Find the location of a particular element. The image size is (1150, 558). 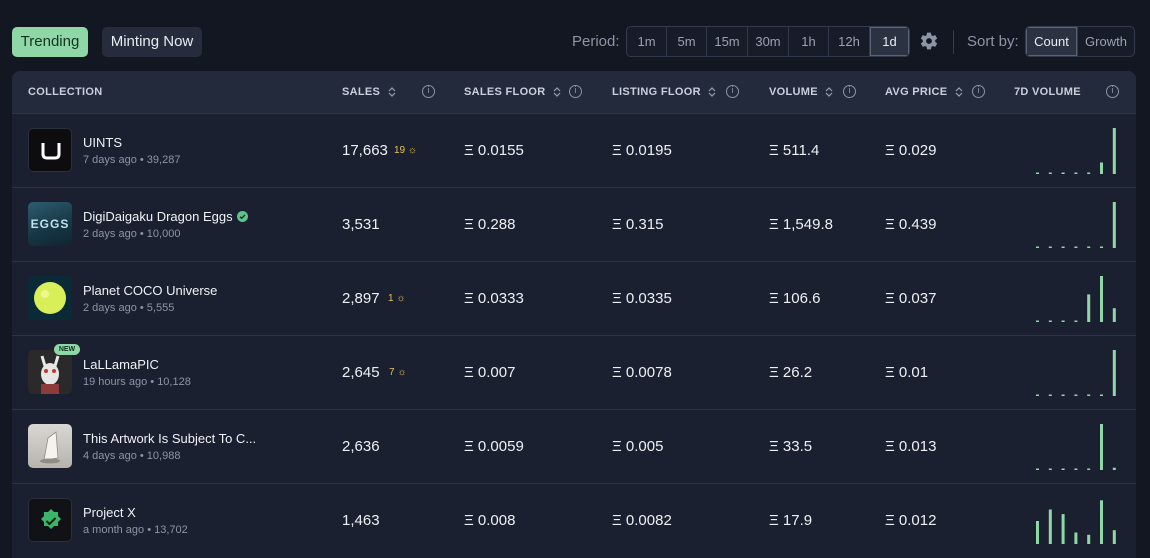

sales-value: 2,897 is located at coordinates (361, 298).